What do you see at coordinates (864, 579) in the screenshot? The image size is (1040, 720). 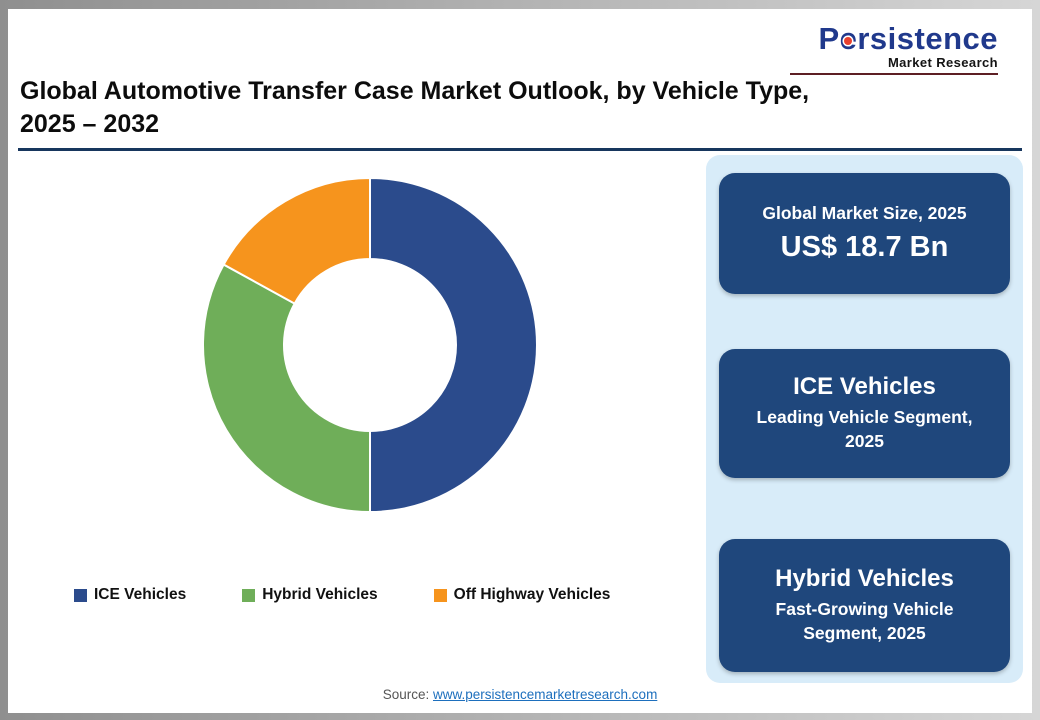 I see `fast-growing-segment-title: Hybrid Vehicles` at bounding box center [864, 579].